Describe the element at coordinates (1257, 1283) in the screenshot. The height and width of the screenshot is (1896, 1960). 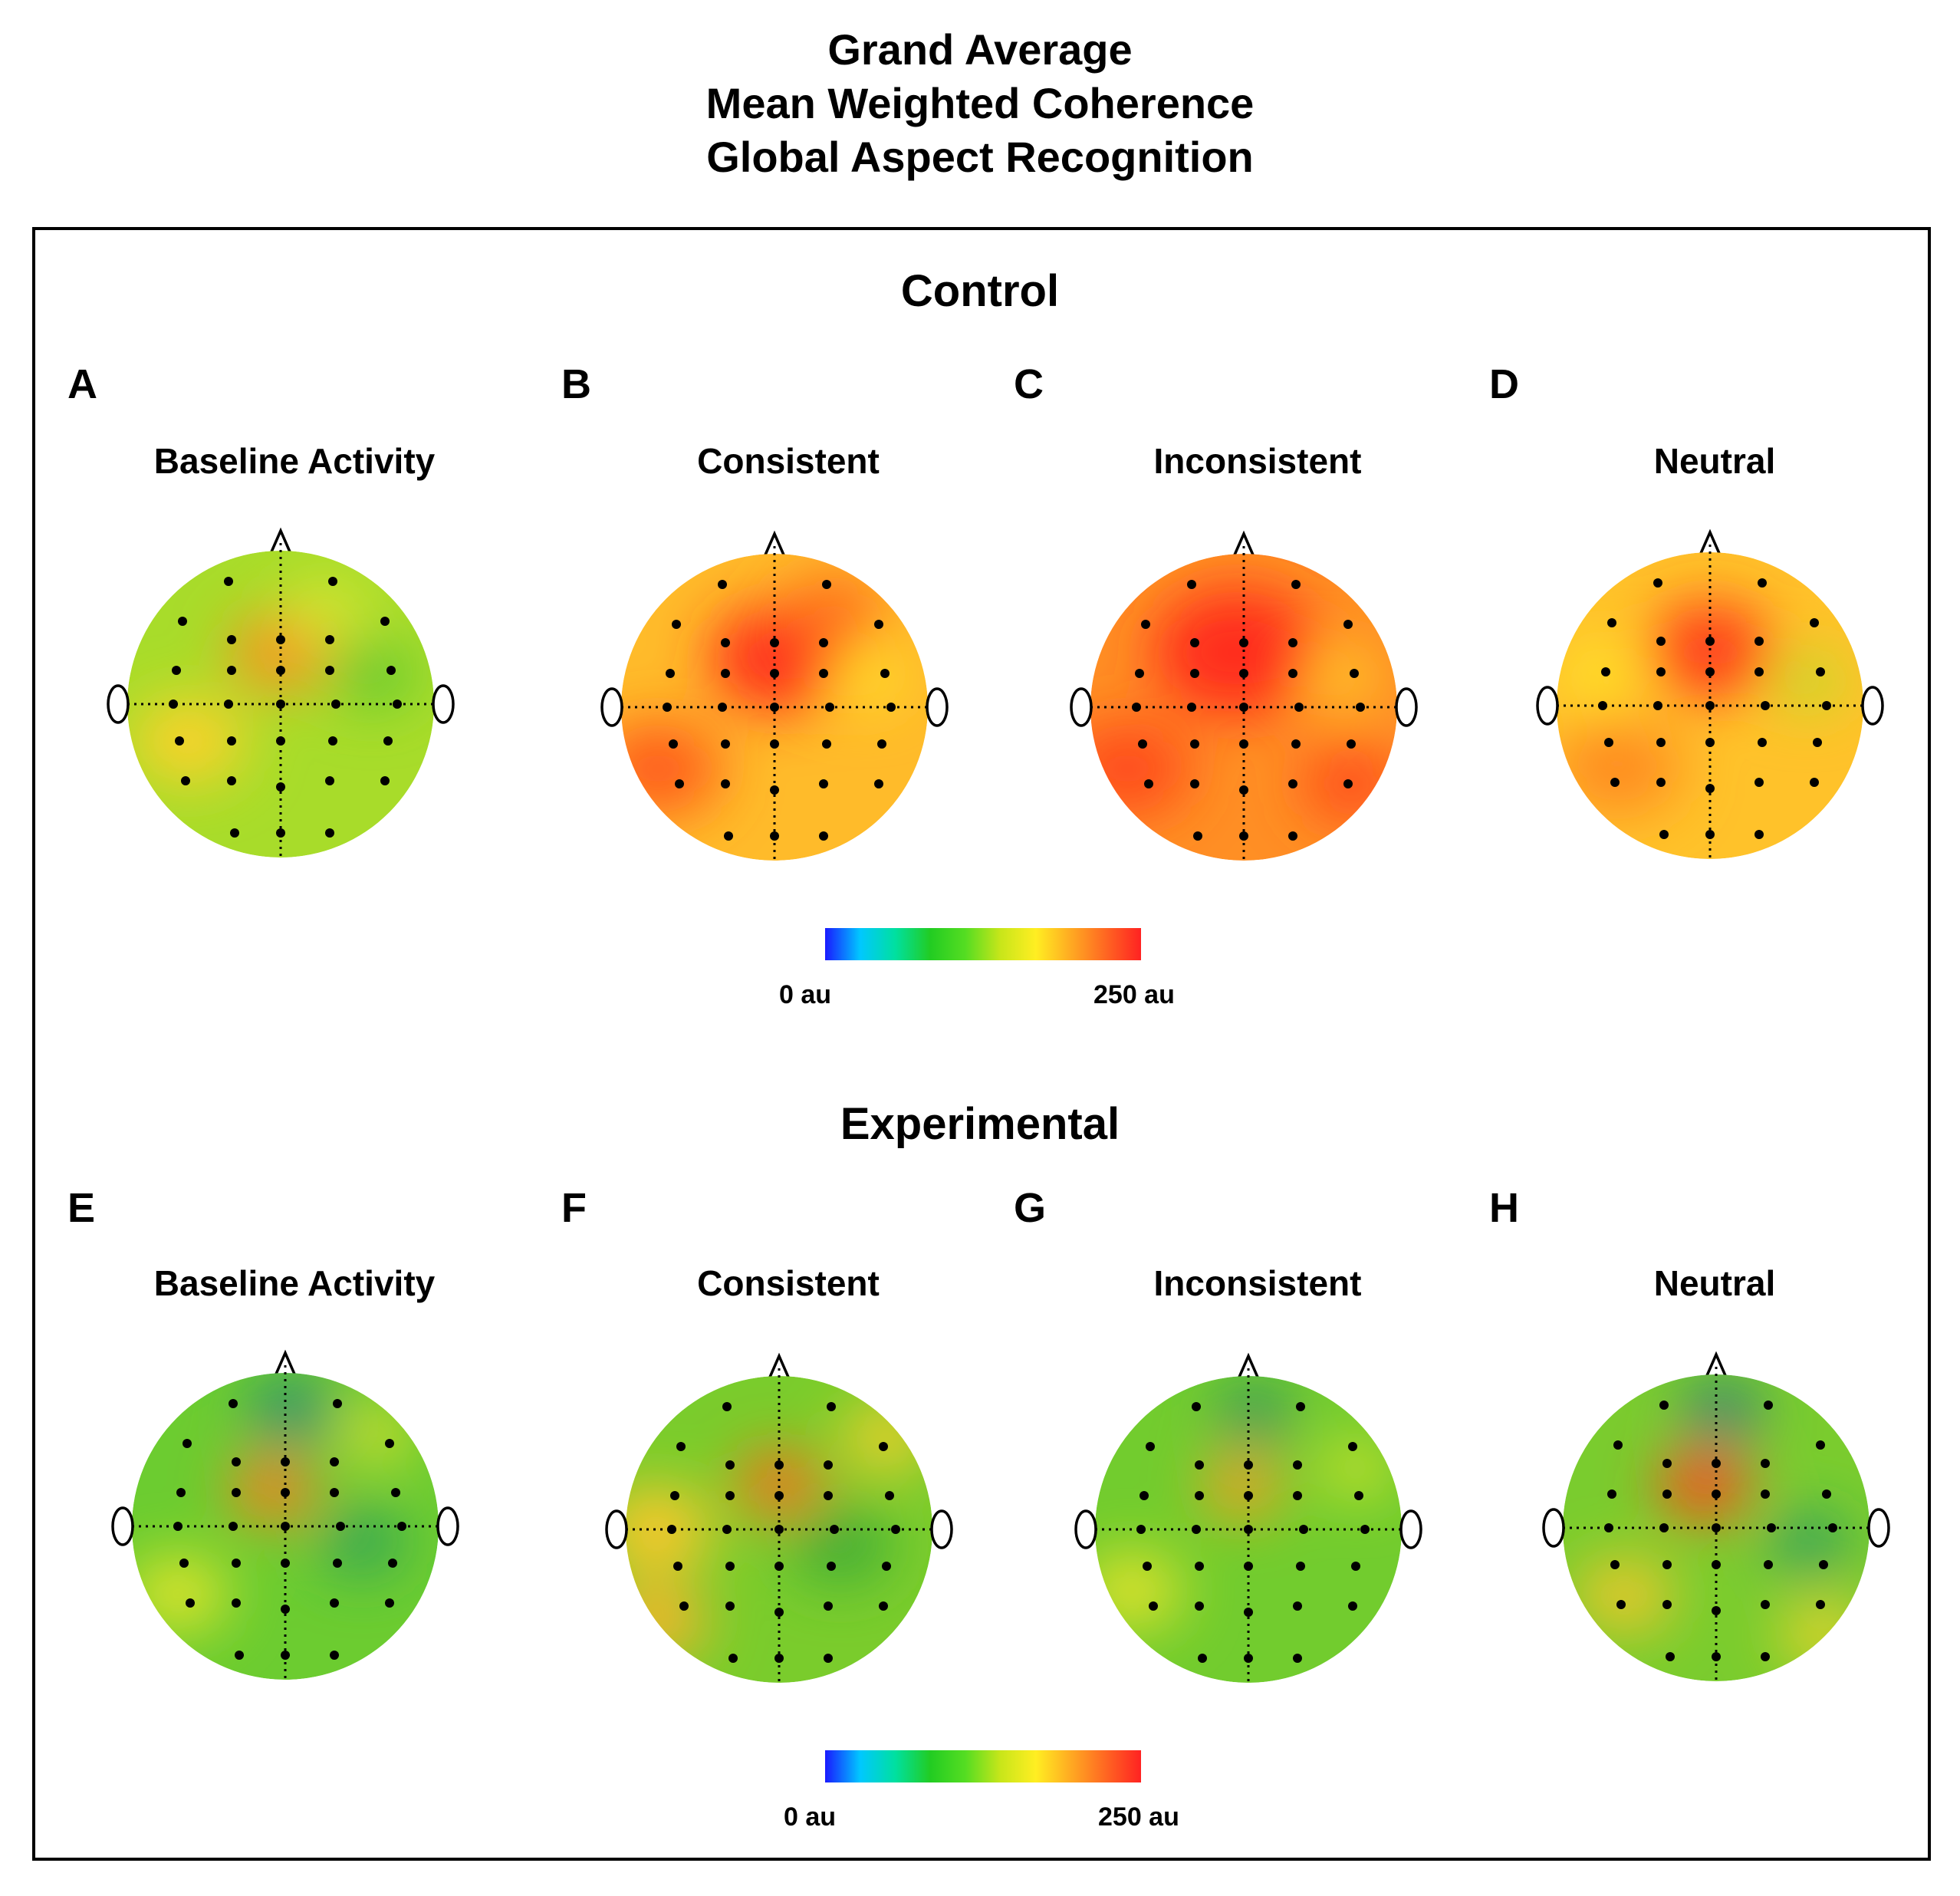
I see `panel-title-g: Inconsistent` at that location.